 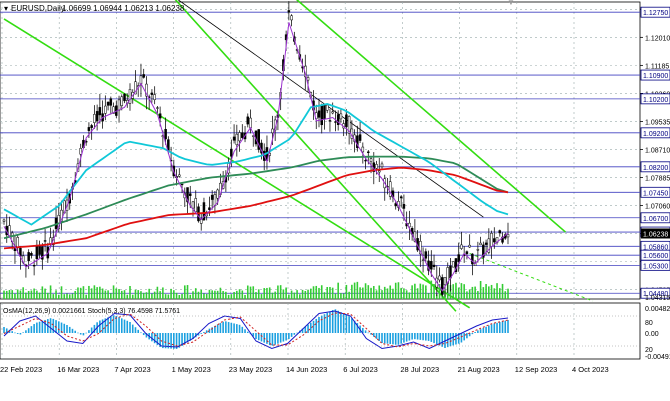 I want to click on price-level-label: 1.07450, so click(x=655, y=193).